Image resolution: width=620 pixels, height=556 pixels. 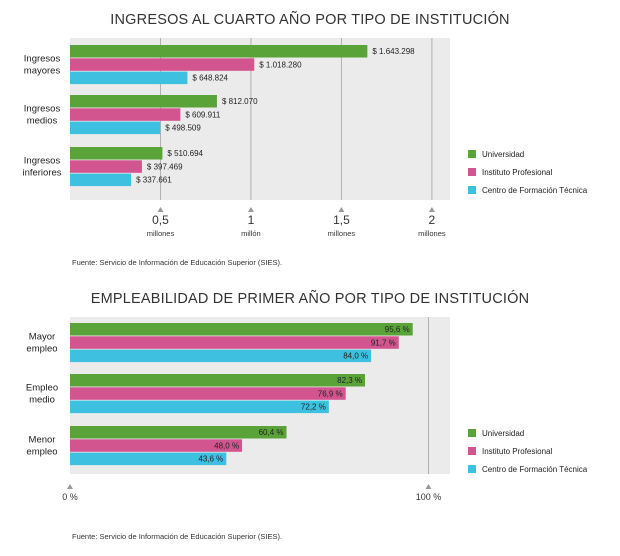 What do you see at coordinates (240, 101) in the screenshot?
I see `chart-1-value-label-universidad-2: $ 812.070` at bounding box center [240, 101].